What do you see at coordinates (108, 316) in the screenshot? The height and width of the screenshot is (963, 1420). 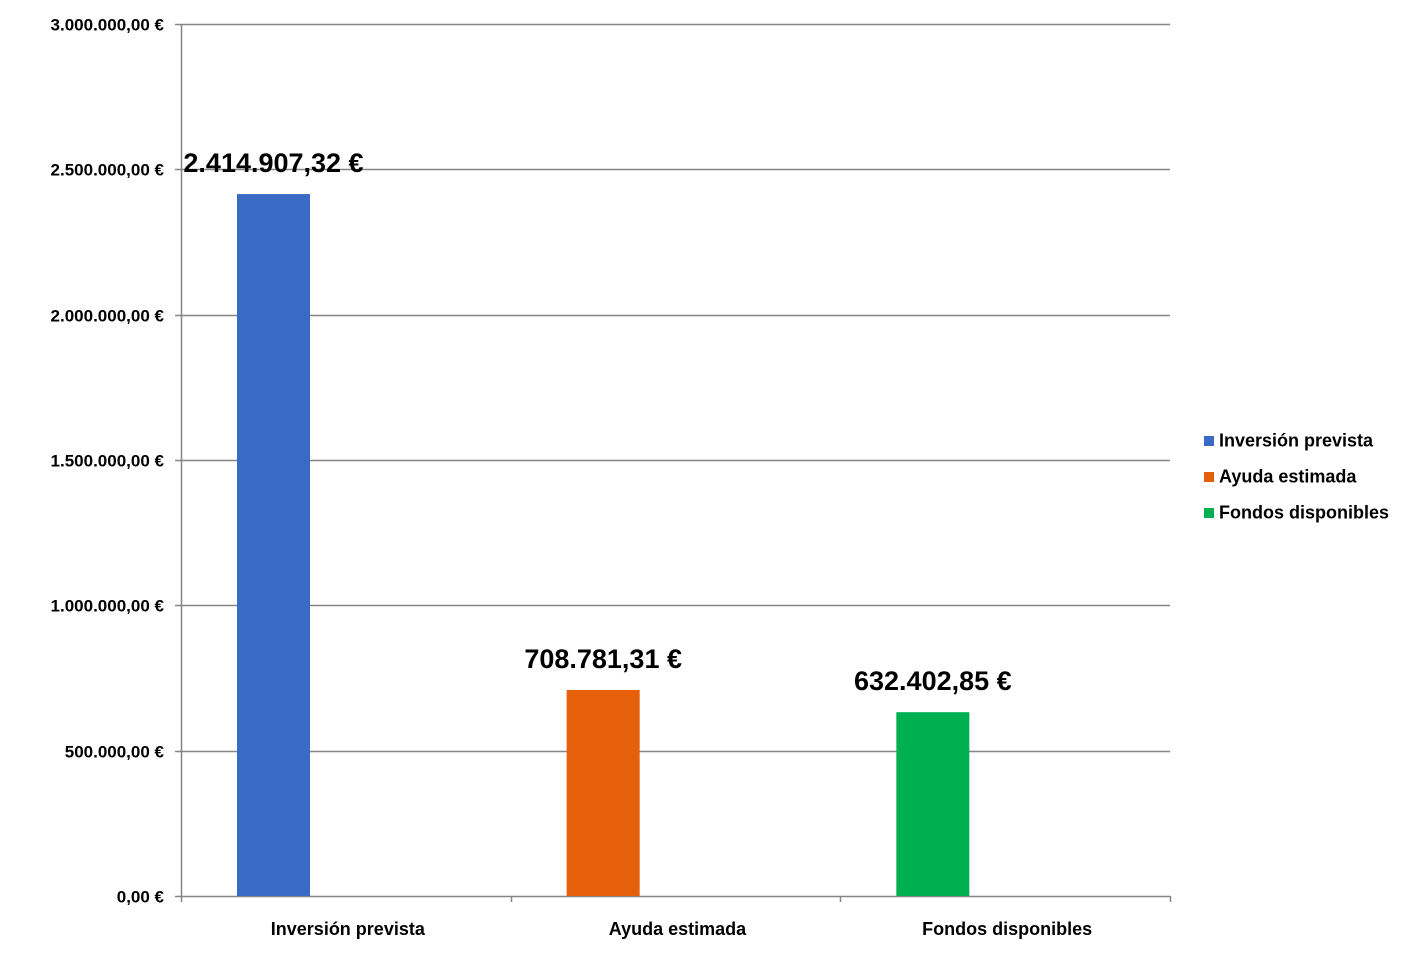 I see `y-tick-label: 2.000.000,00 €` at bounding box center [108, 316].